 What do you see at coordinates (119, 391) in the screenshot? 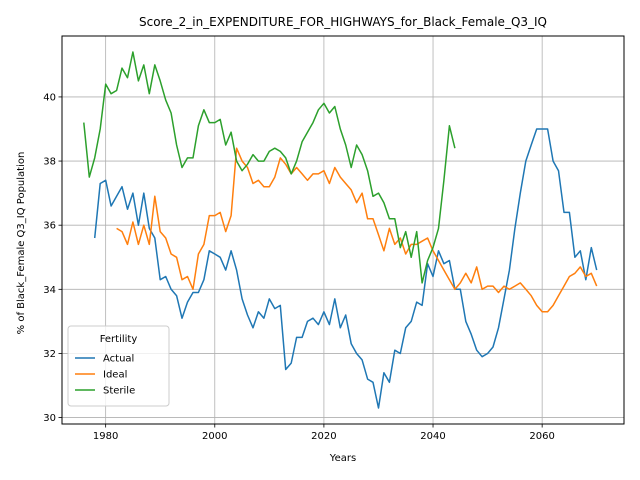
I see `legend-label-sterile: Sterile` at bounding box center [119, 391].